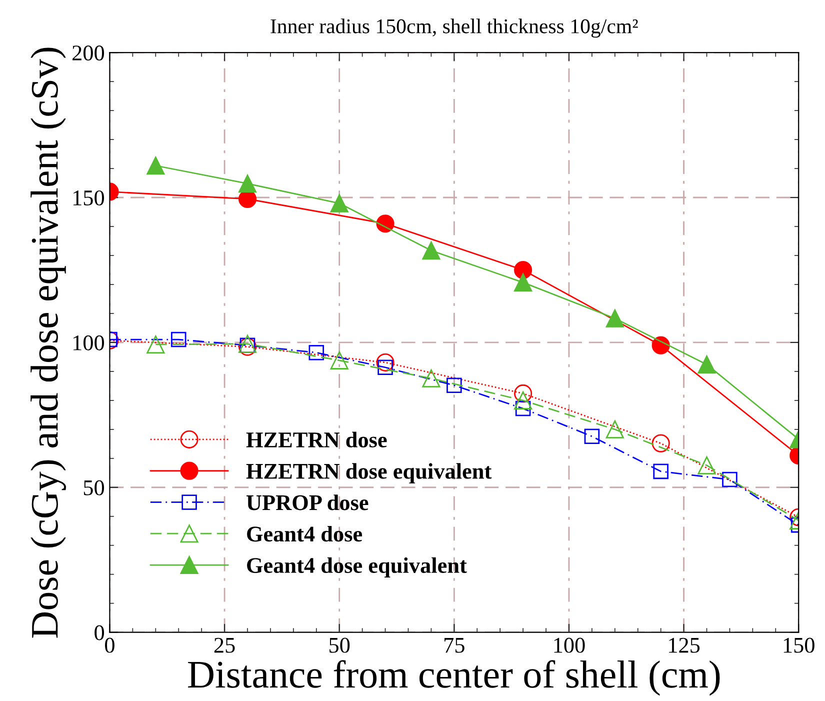 Image resolution: width=825 pixels, height=701 pixels. What do you see at coordinates (94, 488) in the screenshot?
I see `y-tick-label: 50` at bounding box center [94, 488].